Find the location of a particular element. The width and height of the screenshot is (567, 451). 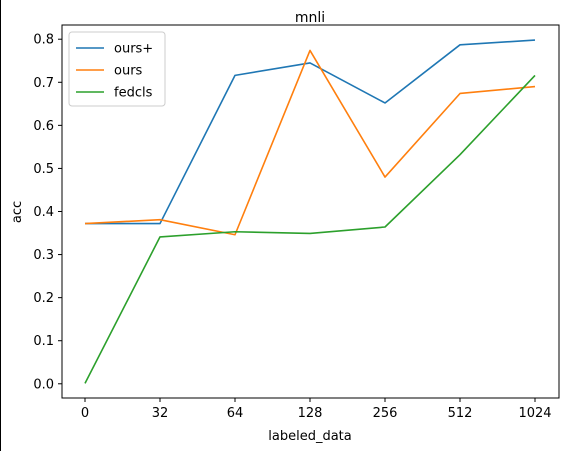

y-tick-label: 0.4 is located at coordinates (43, 212).